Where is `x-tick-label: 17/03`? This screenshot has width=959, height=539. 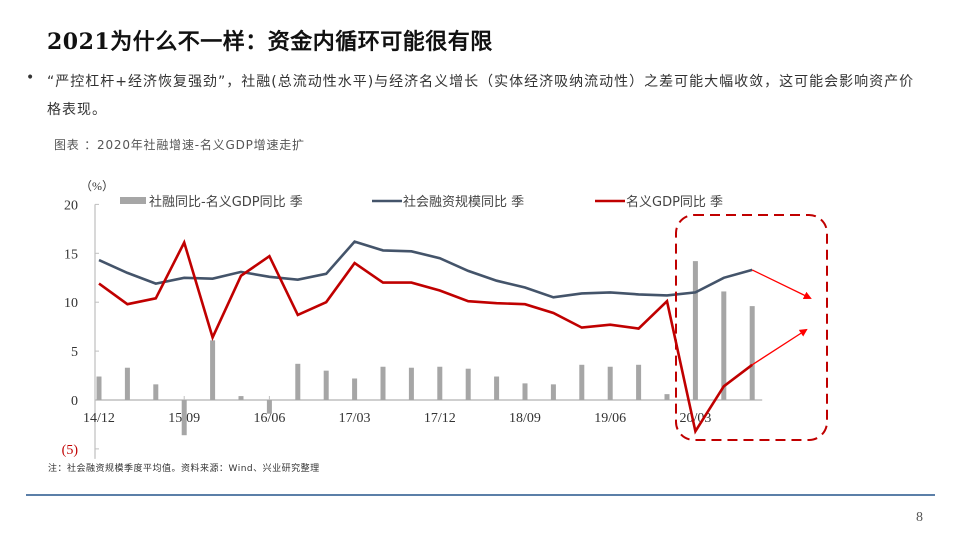
x-tick-label: 17/03 is located at coordinates (355, 418).